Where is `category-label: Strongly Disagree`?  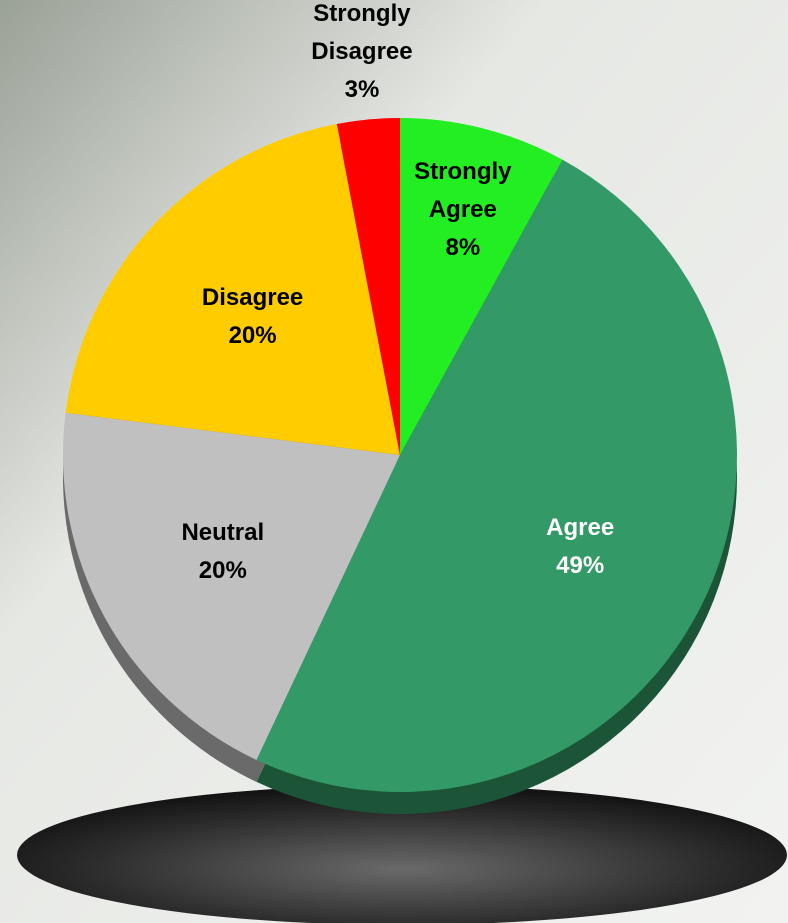 category-label: Strongly Disagree is located at coordinates (362, 33).